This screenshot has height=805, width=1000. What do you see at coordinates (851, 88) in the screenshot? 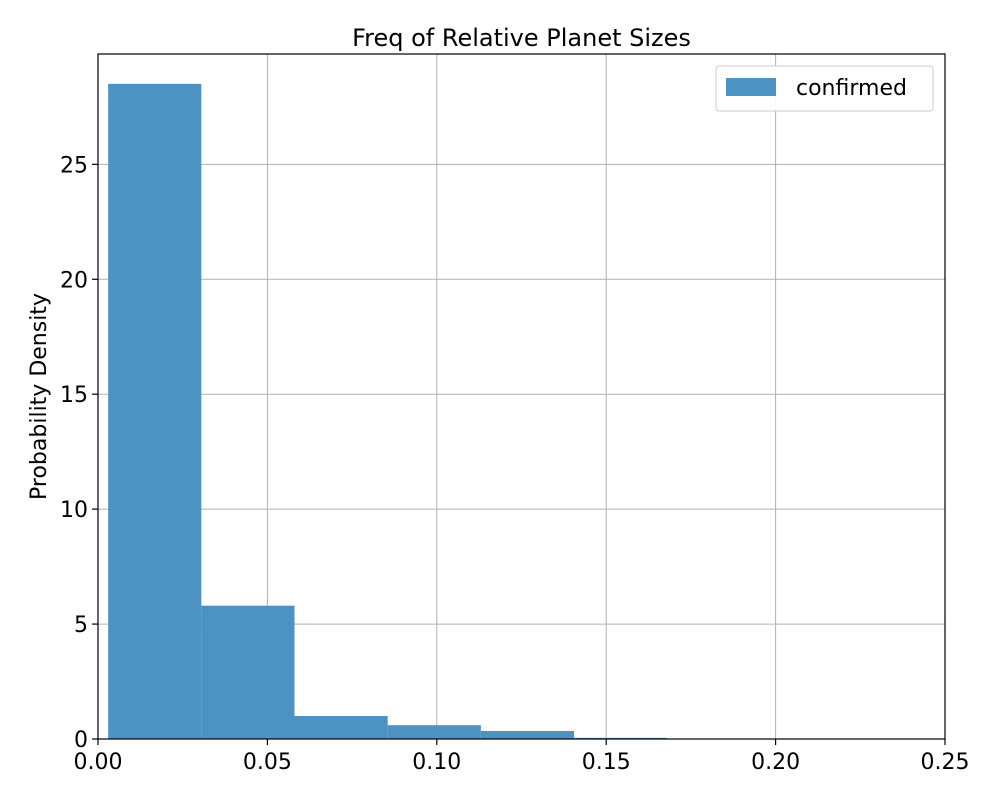
I see `legend-label-confirmed: confirmed` at bounding box center [851, 88].